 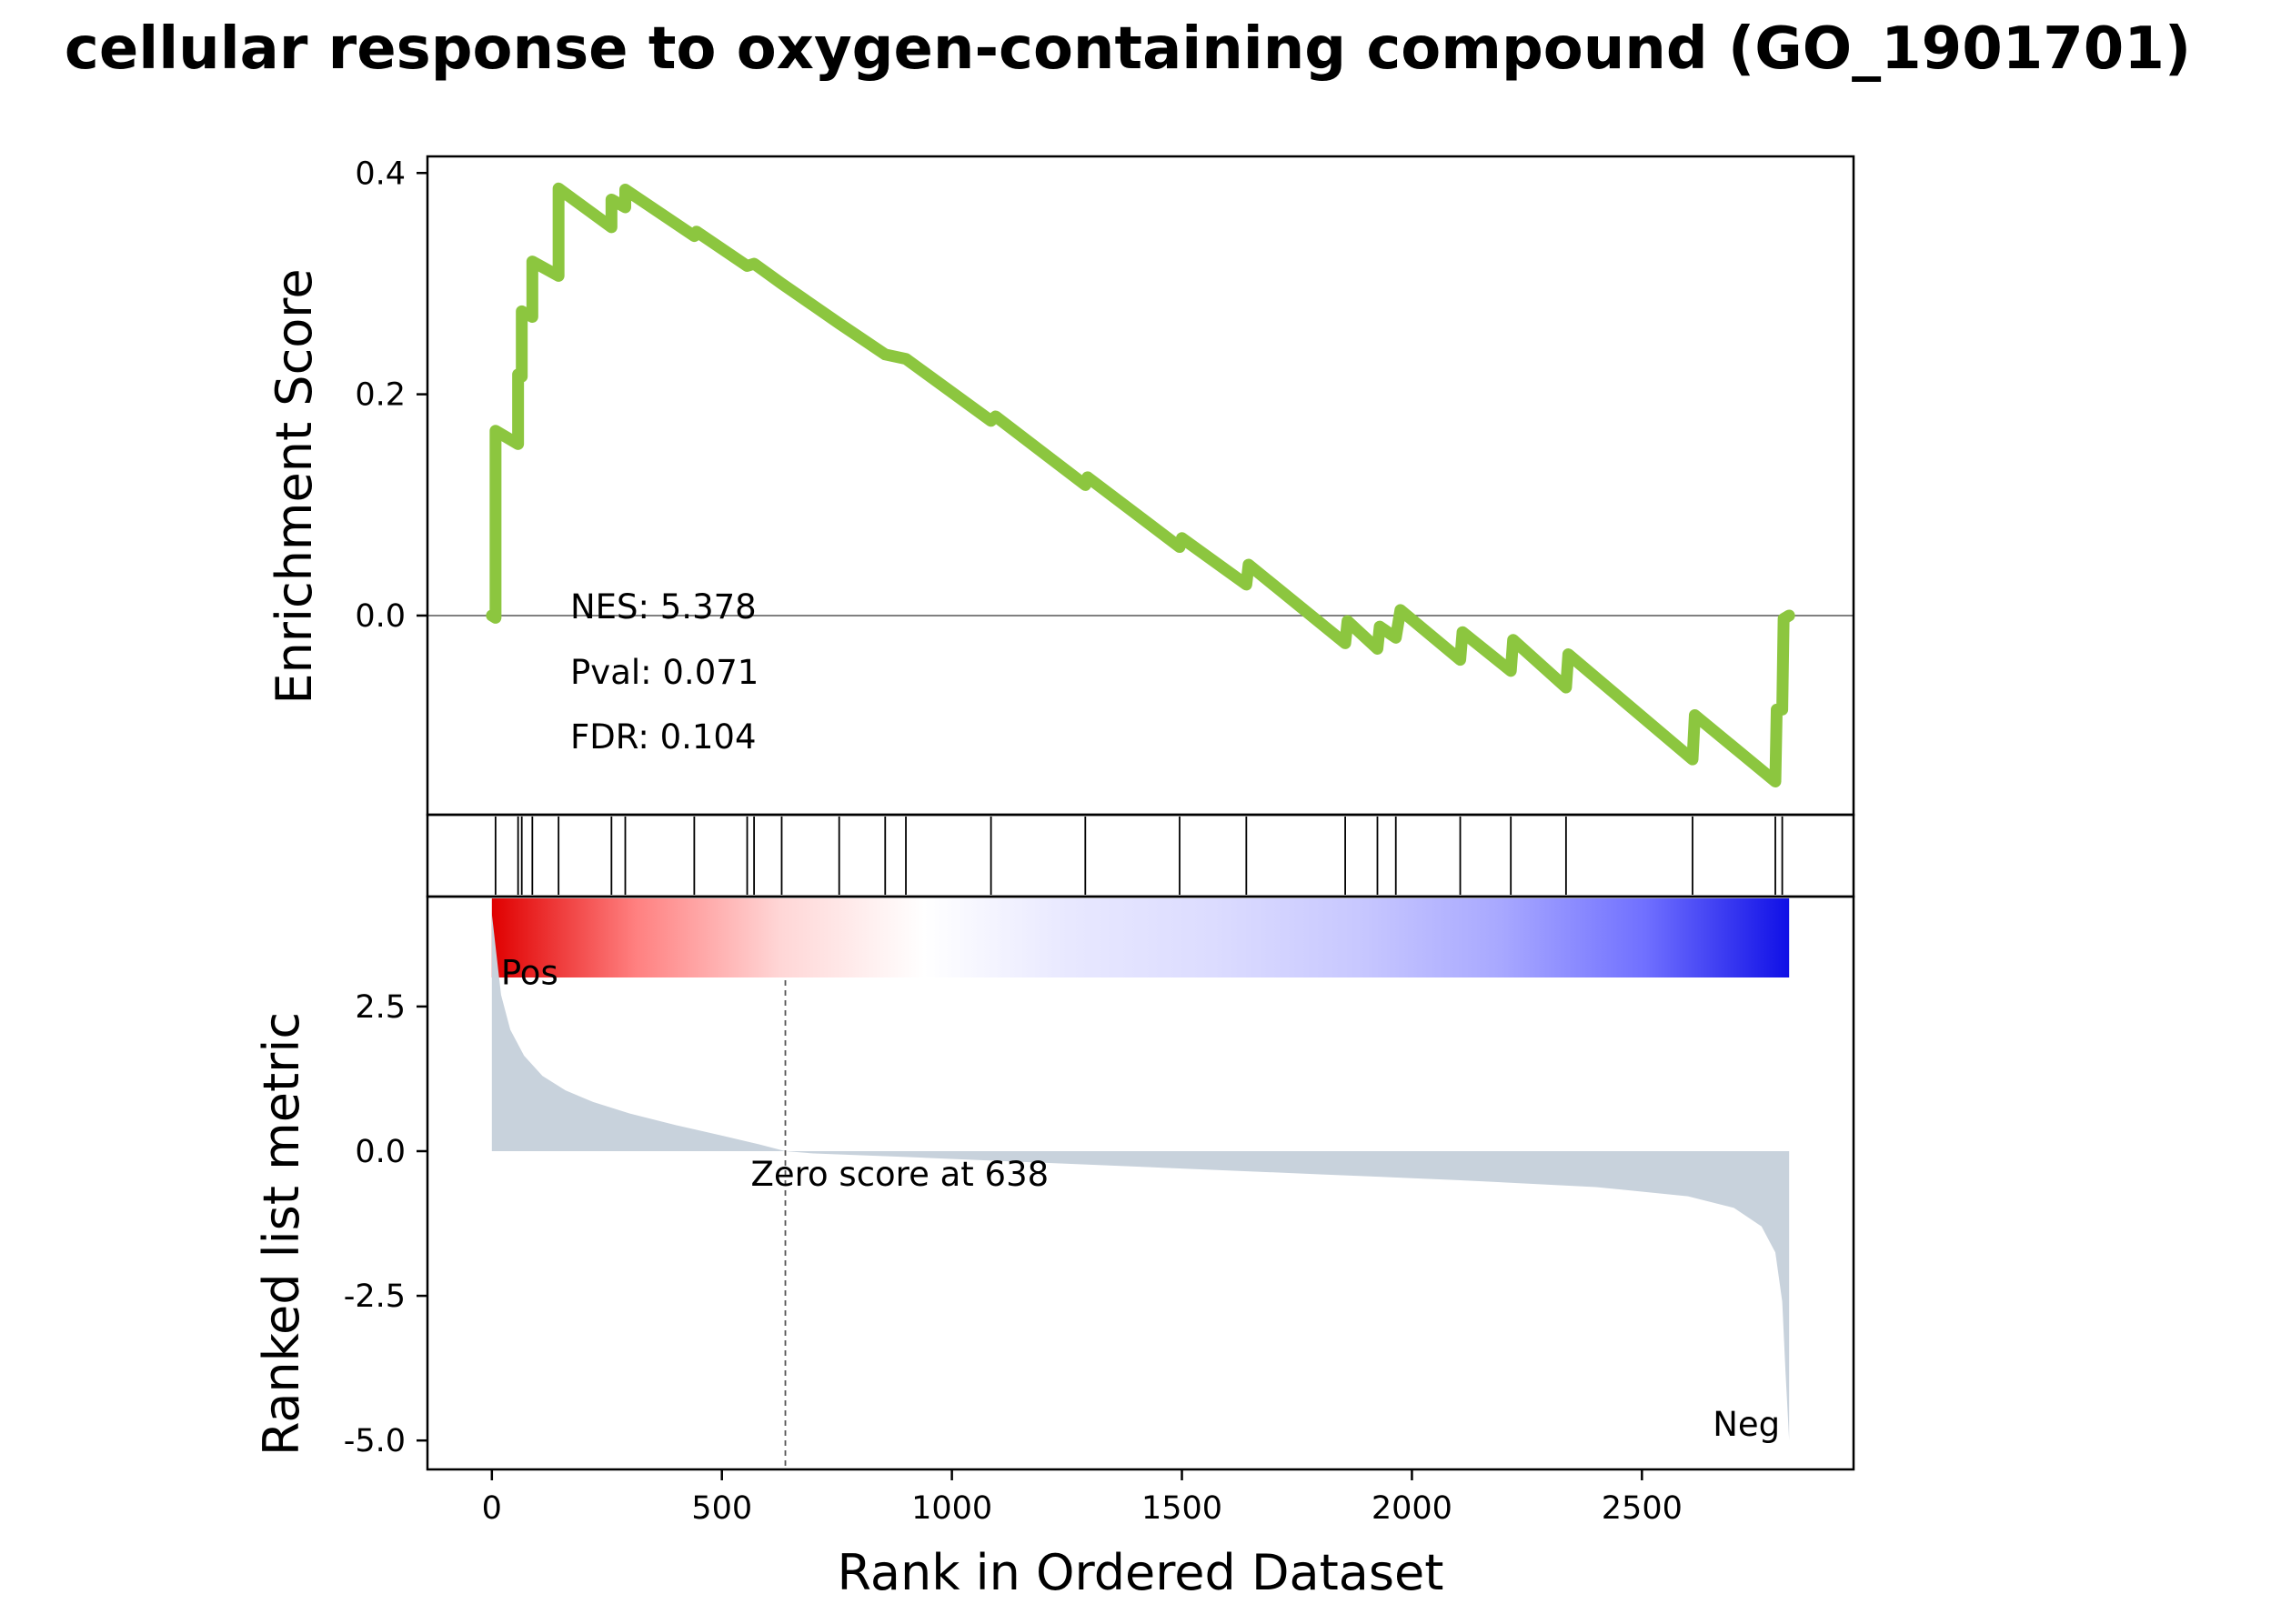 What do you see at coordinates (385, 1224) in the screenshot?
I see `rank-y-axis: 2.5 0.0 -2.5 -5.0` at bounding box center [385, 1224].